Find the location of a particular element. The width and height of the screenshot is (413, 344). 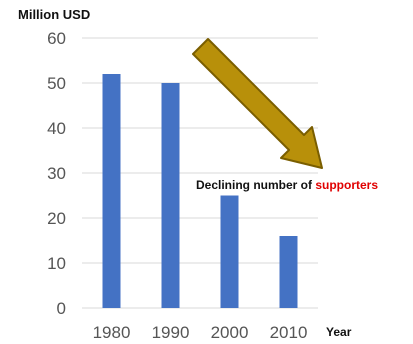

x-tick-label: 2000 is located at coordinates (230, 332).